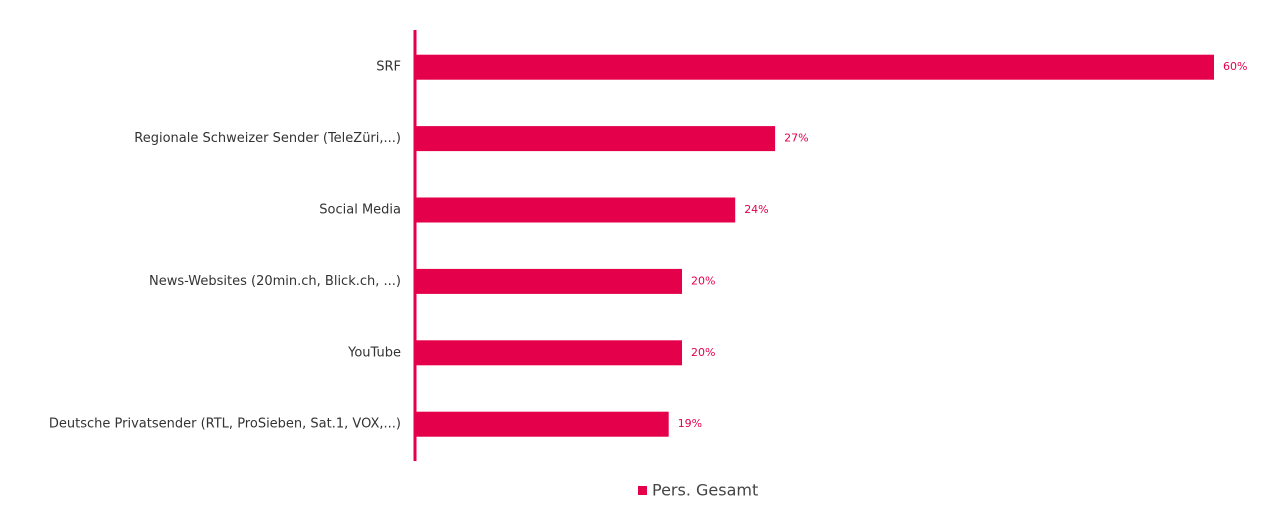  I want to click on data-label: 27%, so click(796, 138).